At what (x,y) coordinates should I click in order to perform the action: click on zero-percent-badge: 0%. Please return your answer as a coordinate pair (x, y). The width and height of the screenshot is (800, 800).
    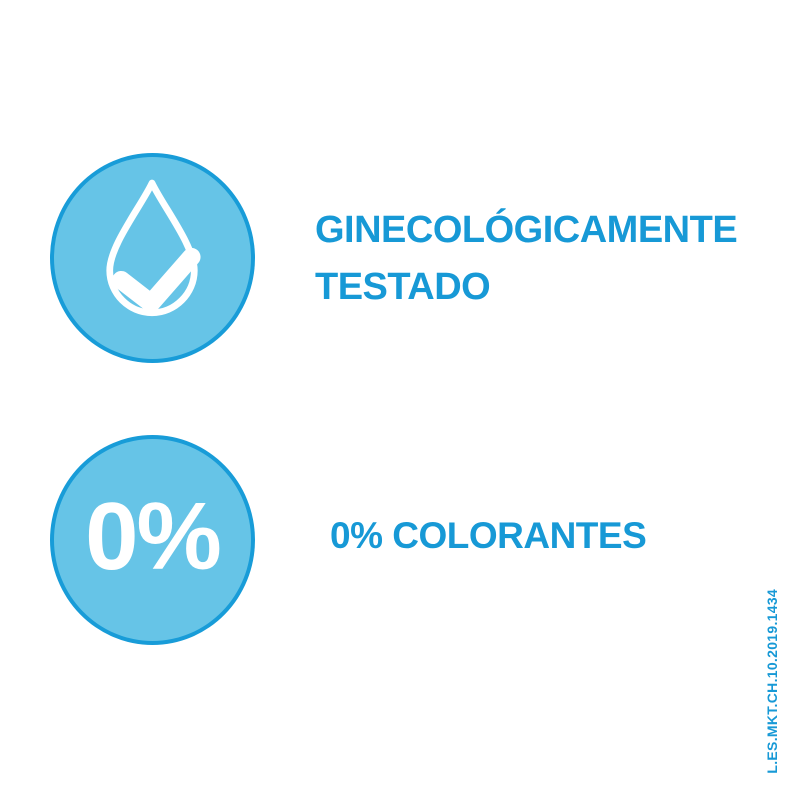
    Looking at the image, I should click on (152, 540).